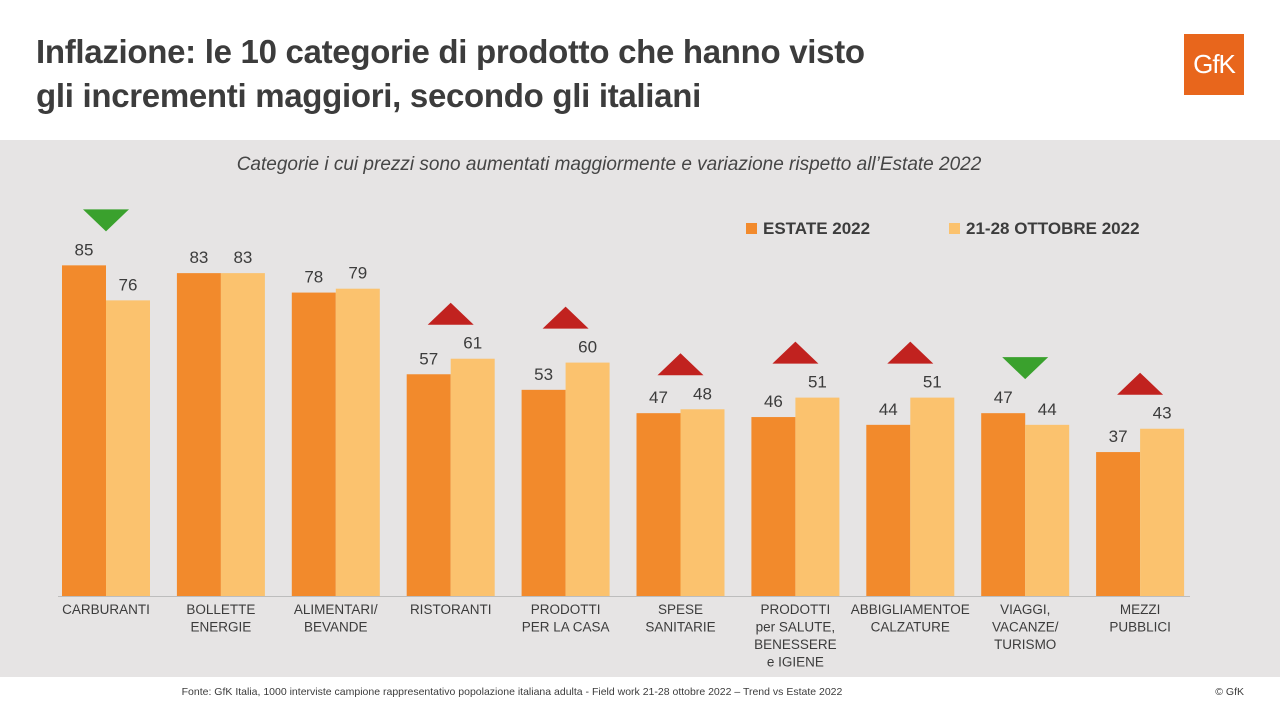  Describe the element at coordinates (910, 627) in the screenshot. I see `category-label: CALZATURE` at that location.